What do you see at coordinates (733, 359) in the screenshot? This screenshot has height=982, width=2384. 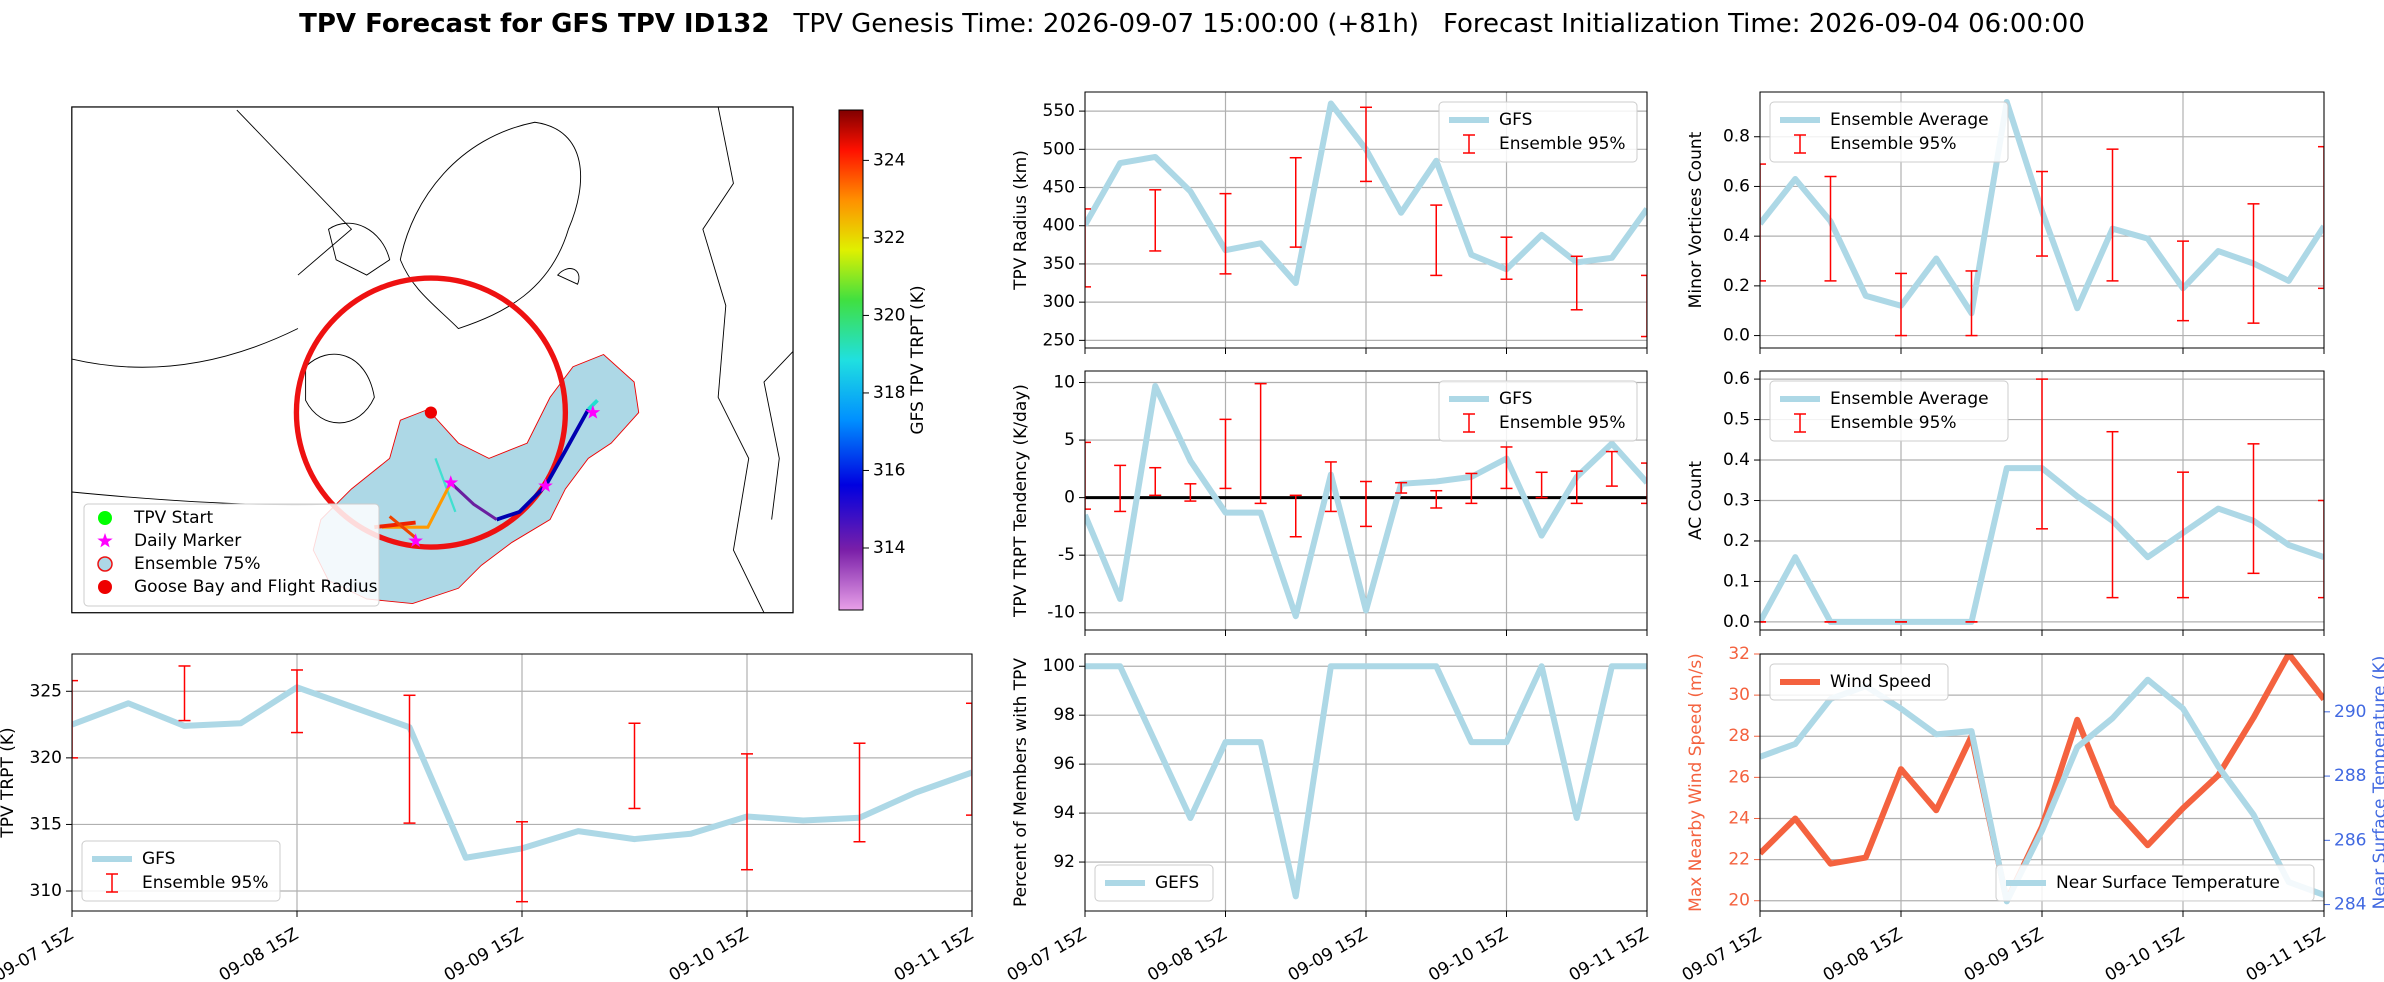 I see `coast` at bounding box center [733, 359].